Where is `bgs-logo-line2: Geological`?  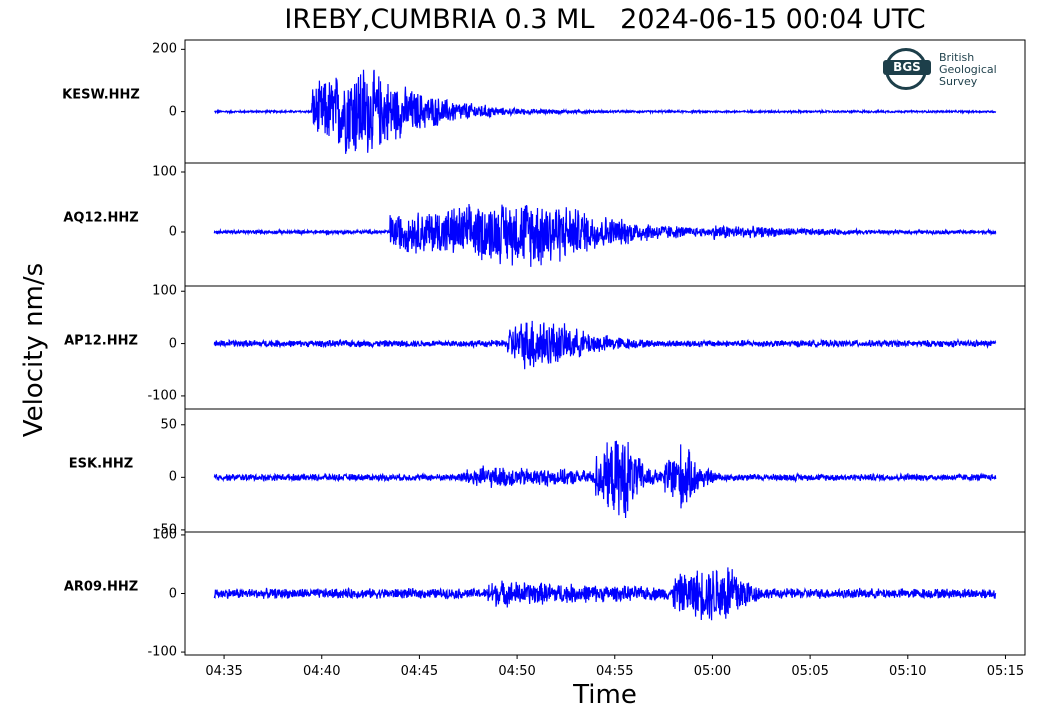
bgs-logo-line2: Geological is located at coordinates (968, 69).